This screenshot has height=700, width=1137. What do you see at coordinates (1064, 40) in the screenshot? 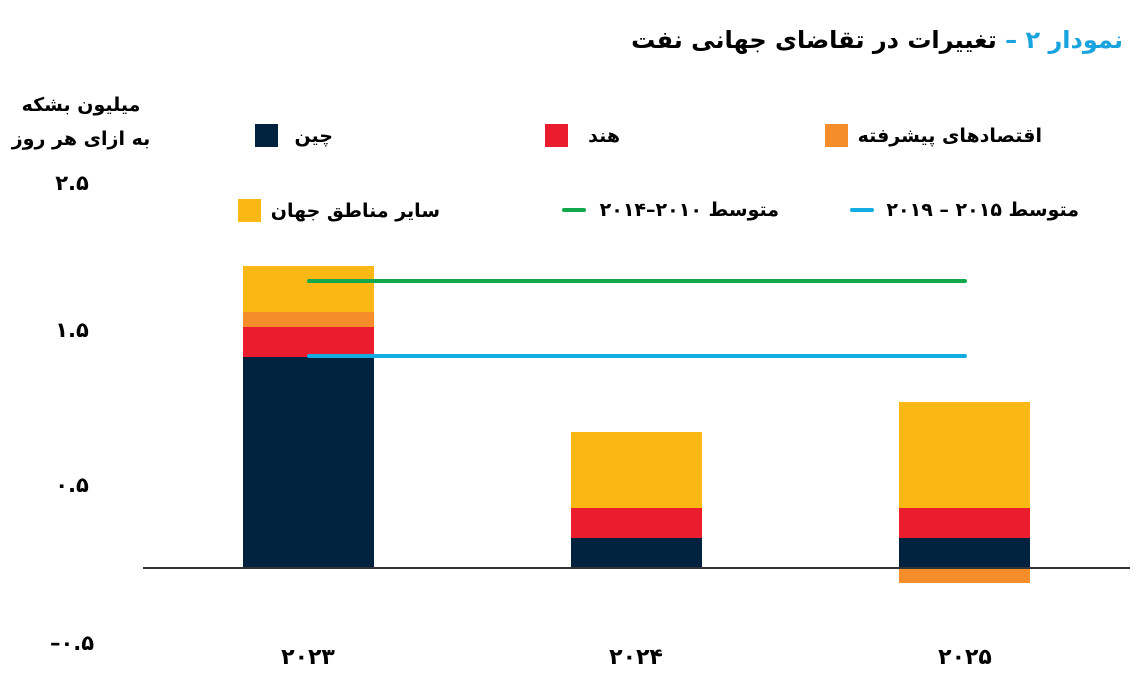
I see `chart-title-number: نمودار ۲ –` at bounding box center [1064, 40].